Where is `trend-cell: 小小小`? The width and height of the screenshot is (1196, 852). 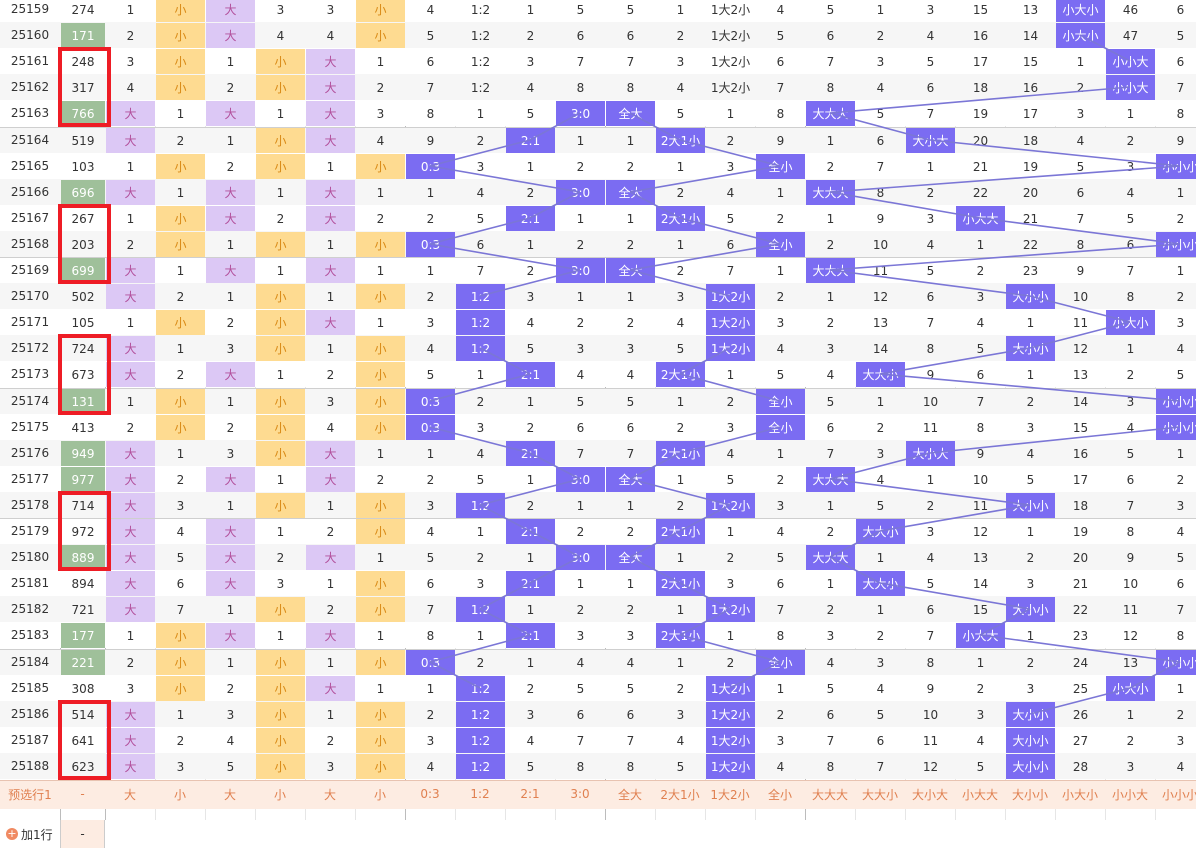
trend-cell: 小小小 is located at coordinates (1176, 166).